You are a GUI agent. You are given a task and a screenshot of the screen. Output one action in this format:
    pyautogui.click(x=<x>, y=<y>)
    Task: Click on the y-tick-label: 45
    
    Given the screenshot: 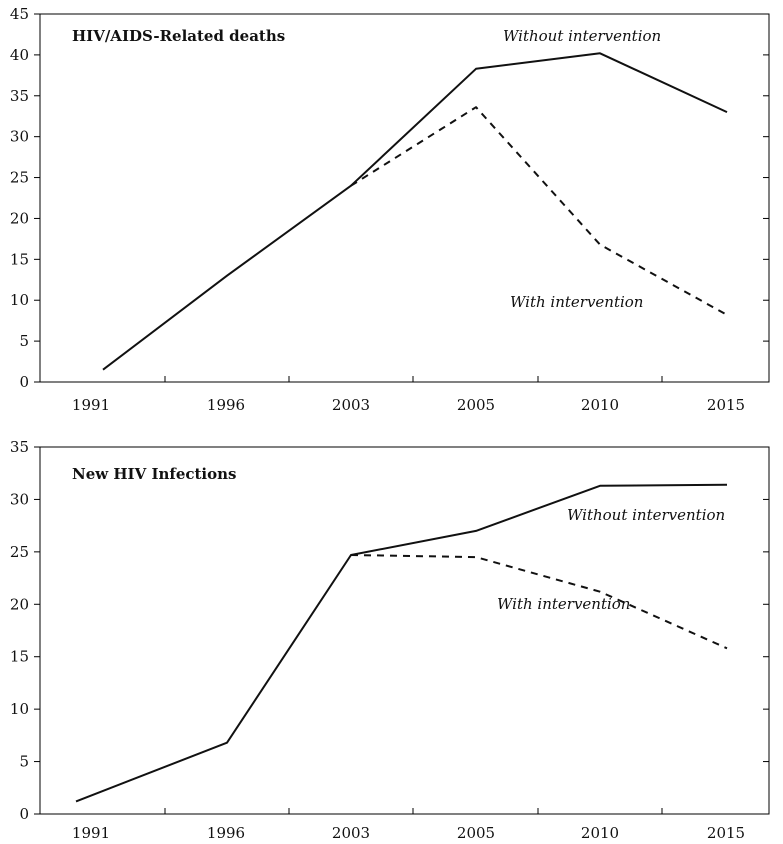 What is the action you would take?
    pyautogui.click(x=19, y=14)
    